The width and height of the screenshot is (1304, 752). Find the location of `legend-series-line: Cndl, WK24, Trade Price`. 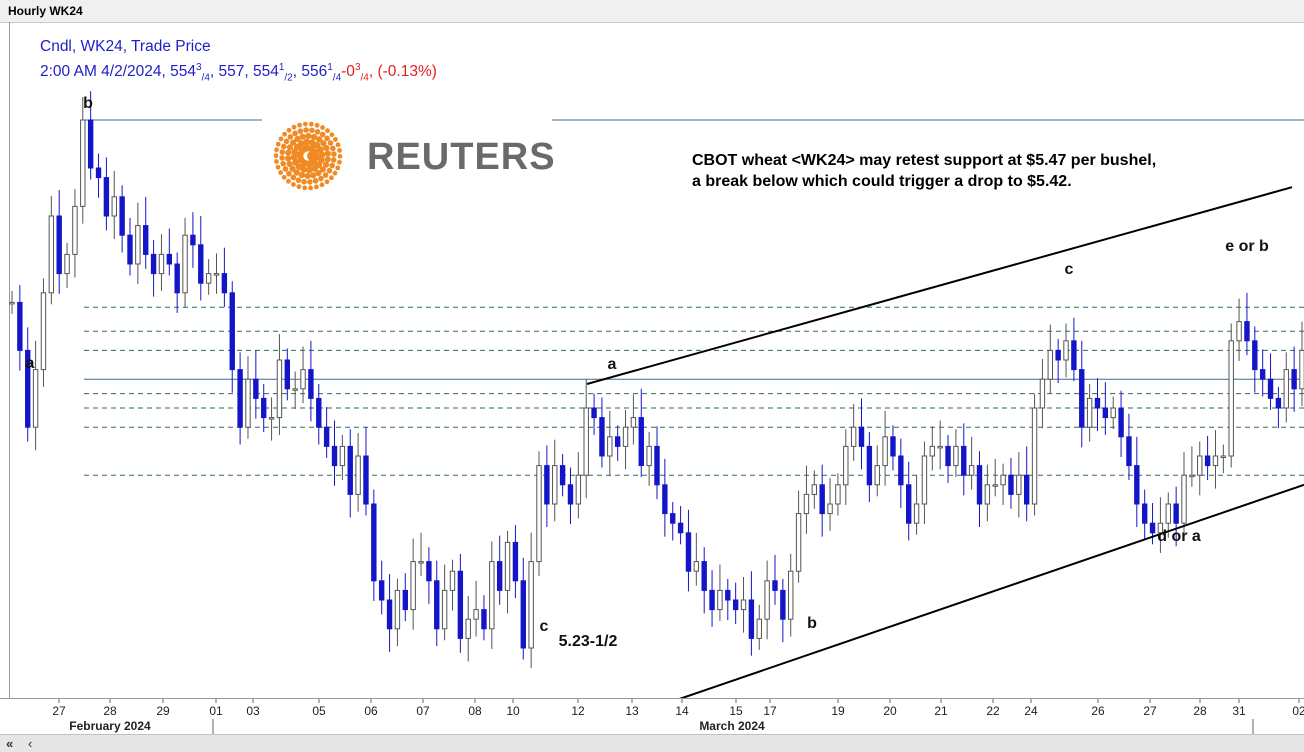

legend-series-line: Cndl, WK24, Trade Price is located at coordinates (125, 46).